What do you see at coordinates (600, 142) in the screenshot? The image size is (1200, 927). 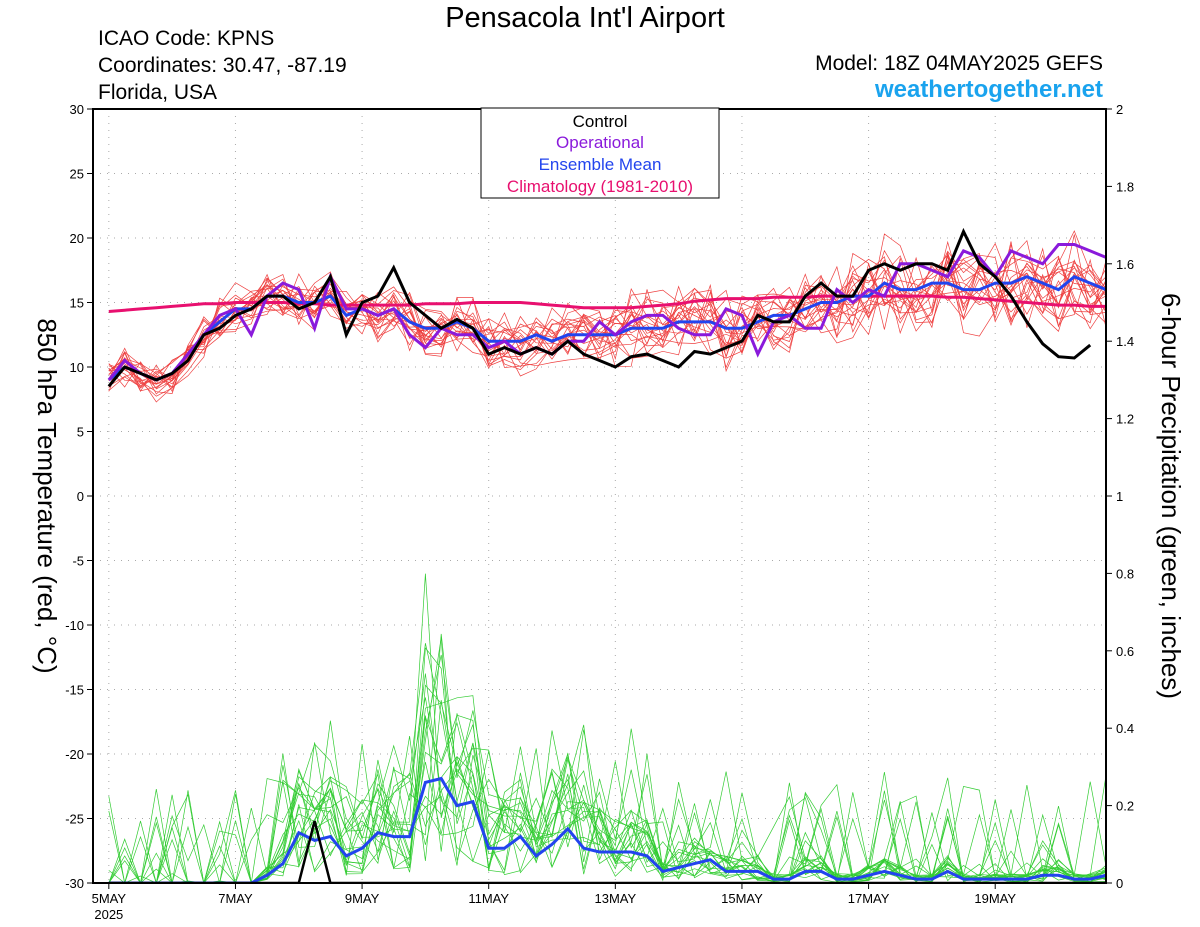 I see `legend-entry-operational: Operational` at bounding box center [600, 142].